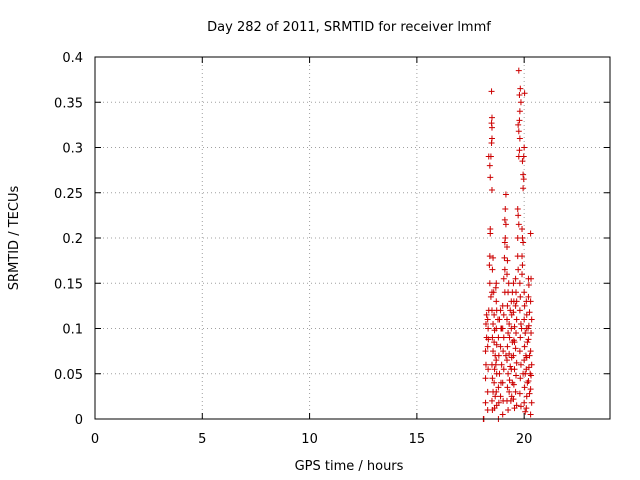 Image resolution: width=640 pixels, height=480 pixels. Describe the element at coordinates (68, 284) in the screenshot. I see `y-tick-label: 0.15` at that location.